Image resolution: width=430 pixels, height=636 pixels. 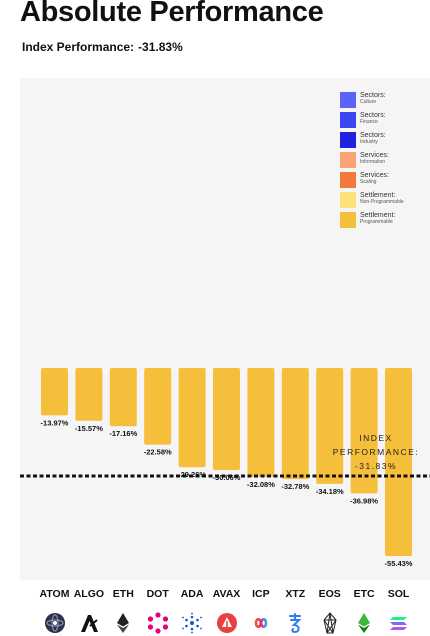 What do you see at coordinates (364, 623) in the screenshot?
I see `ethereum-classic-icon` at bounding box center [364, 623].